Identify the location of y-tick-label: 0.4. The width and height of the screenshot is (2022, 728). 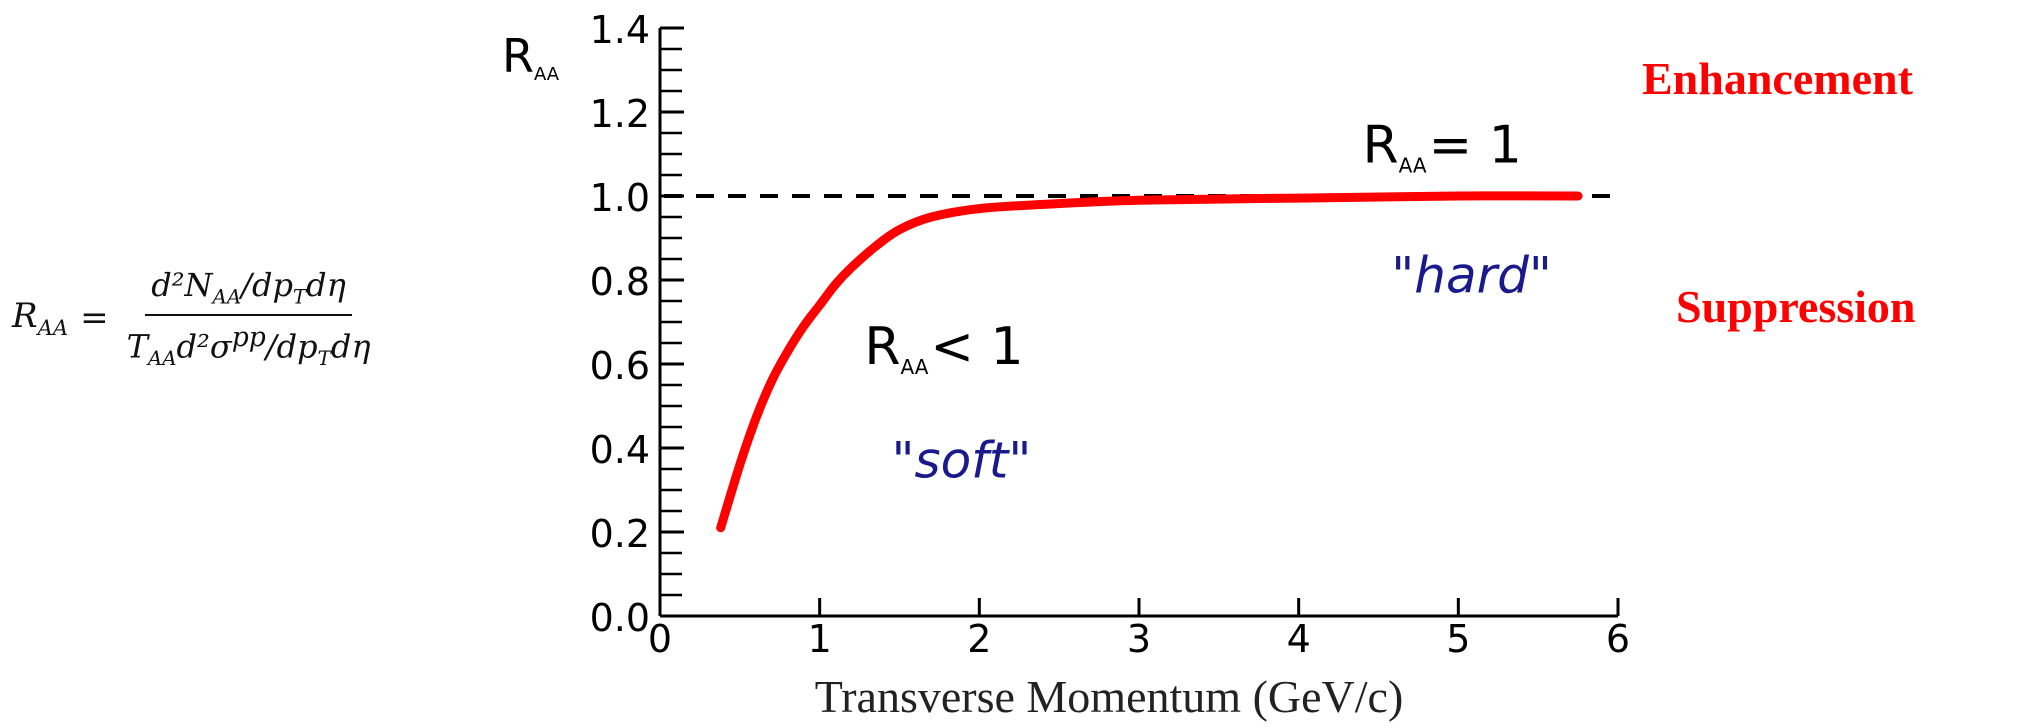
(620, 450).